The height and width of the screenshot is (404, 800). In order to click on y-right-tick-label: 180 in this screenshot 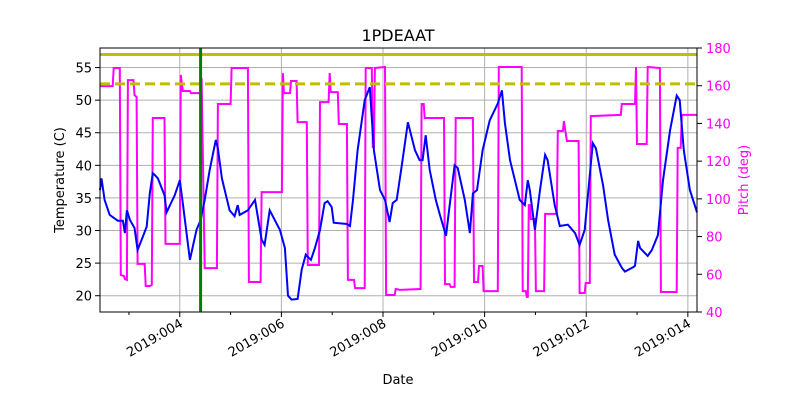, I will do `click(718, 49)`.